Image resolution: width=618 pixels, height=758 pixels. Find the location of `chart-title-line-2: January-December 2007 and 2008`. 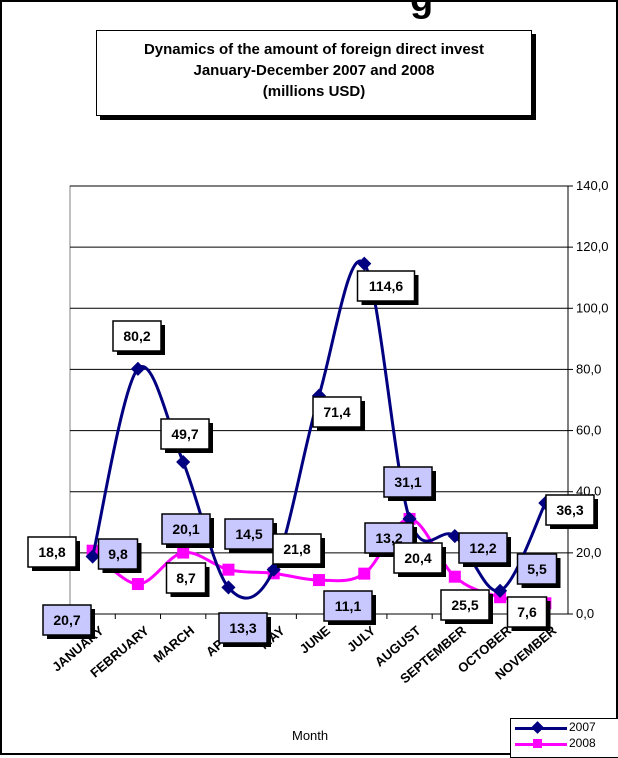

chart-title-line-2: January-December 2007 and 2008 is located at coordinates (314, 70).